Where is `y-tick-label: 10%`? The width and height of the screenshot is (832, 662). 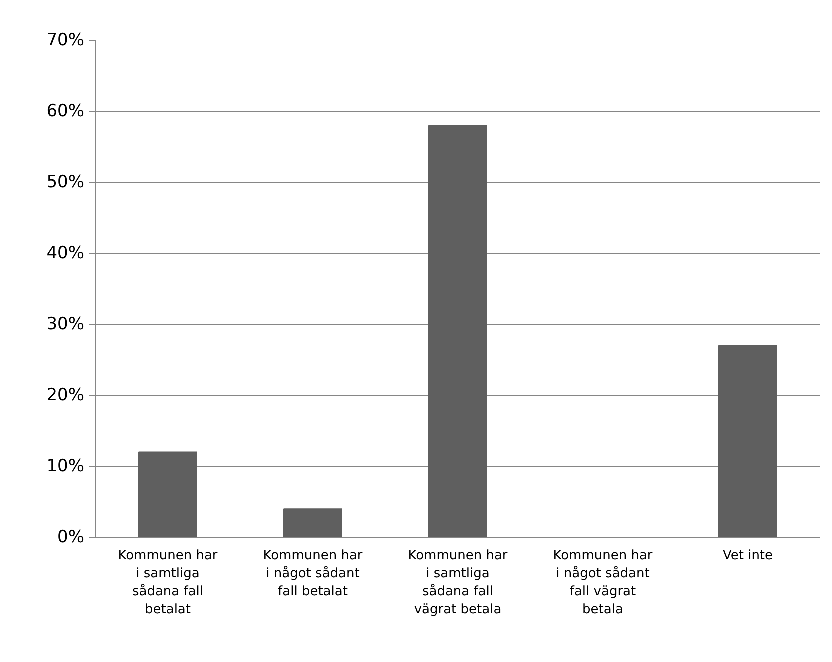 y-tick-label: 10% is located at coordinates (65, 466).